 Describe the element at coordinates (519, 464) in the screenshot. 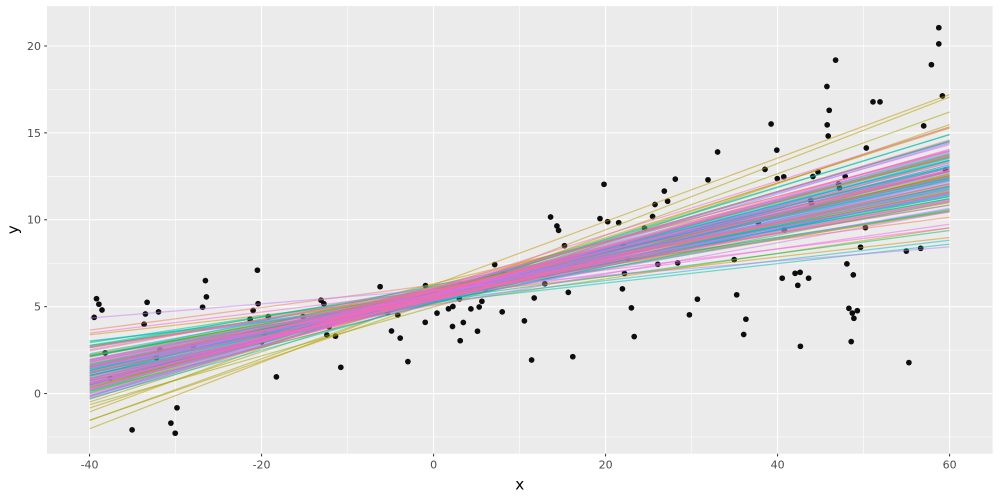

I see `x-axis-tick-labels: -40 -20 0 20 40 60` at that location.